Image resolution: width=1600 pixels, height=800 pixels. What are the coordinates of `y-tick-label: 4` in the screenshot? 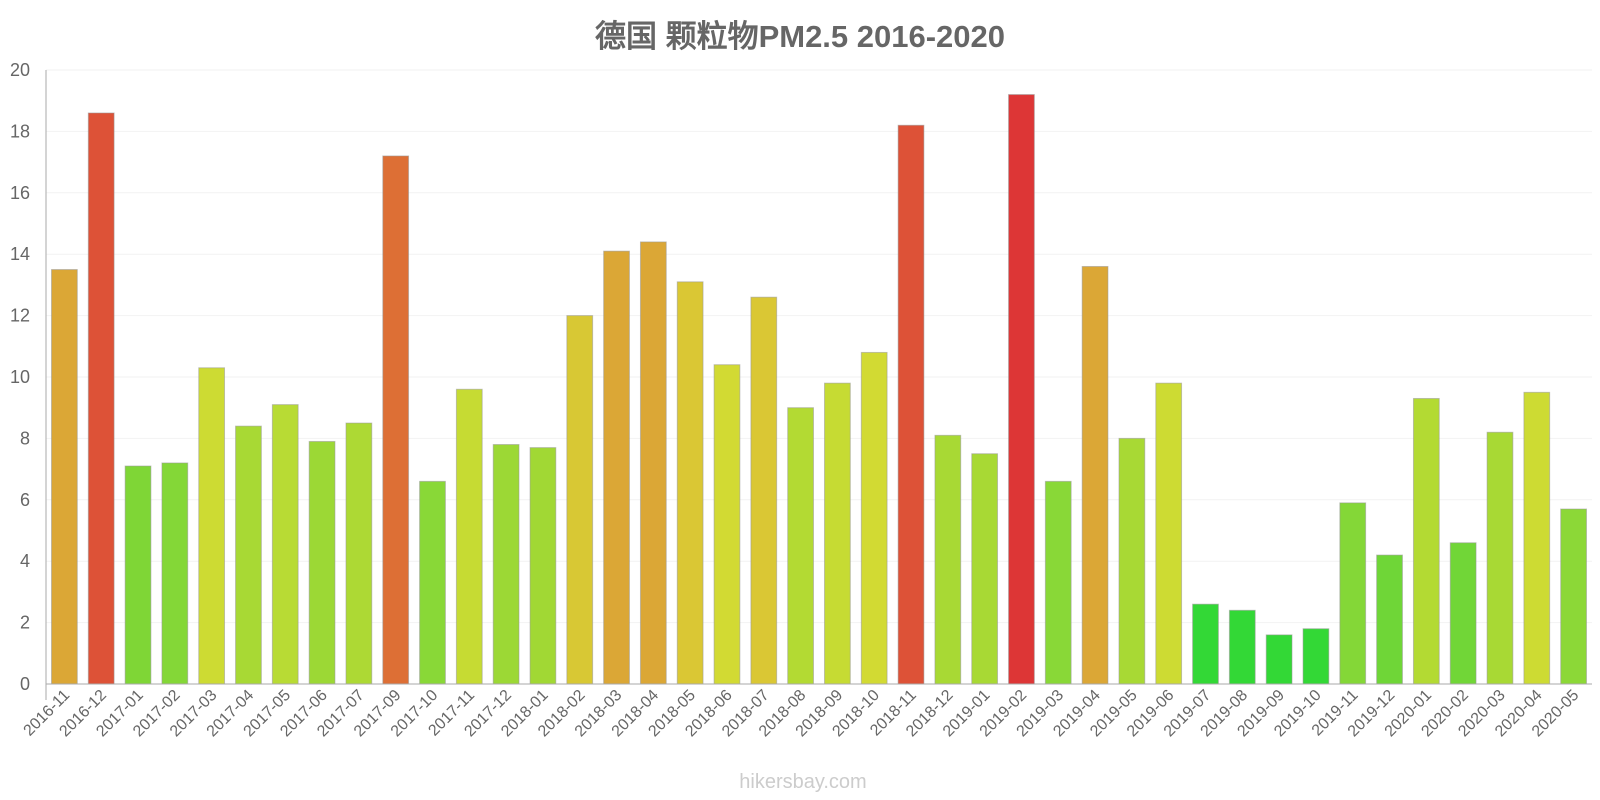 It's located at (25, 561).